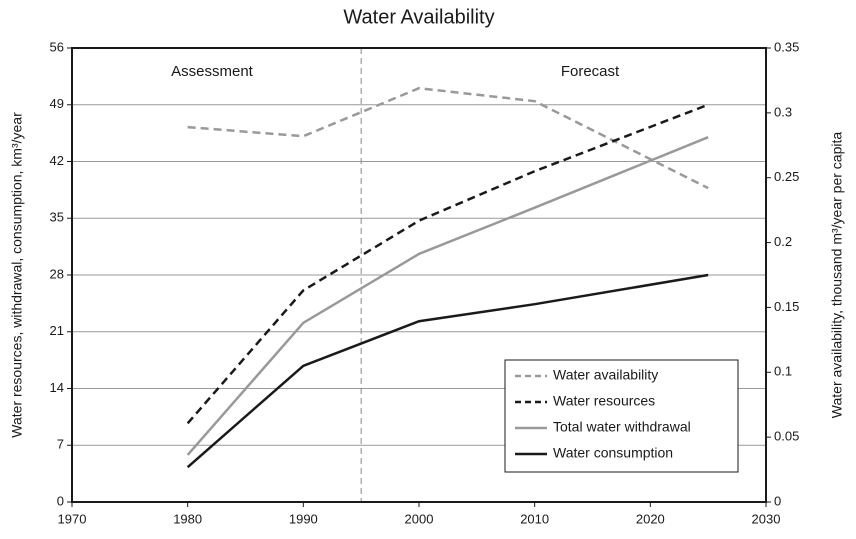 The height and width of the screenshot is (539, 856). I want to click on x-tick-label: 1980, so click(187, 518).